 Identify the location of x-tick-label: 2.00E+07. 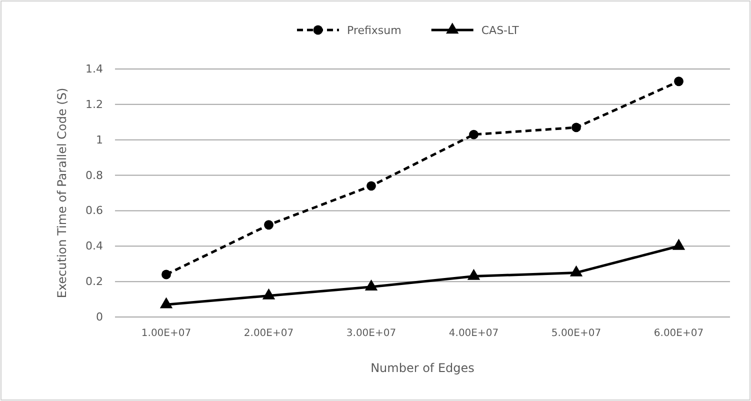
(269, 334).